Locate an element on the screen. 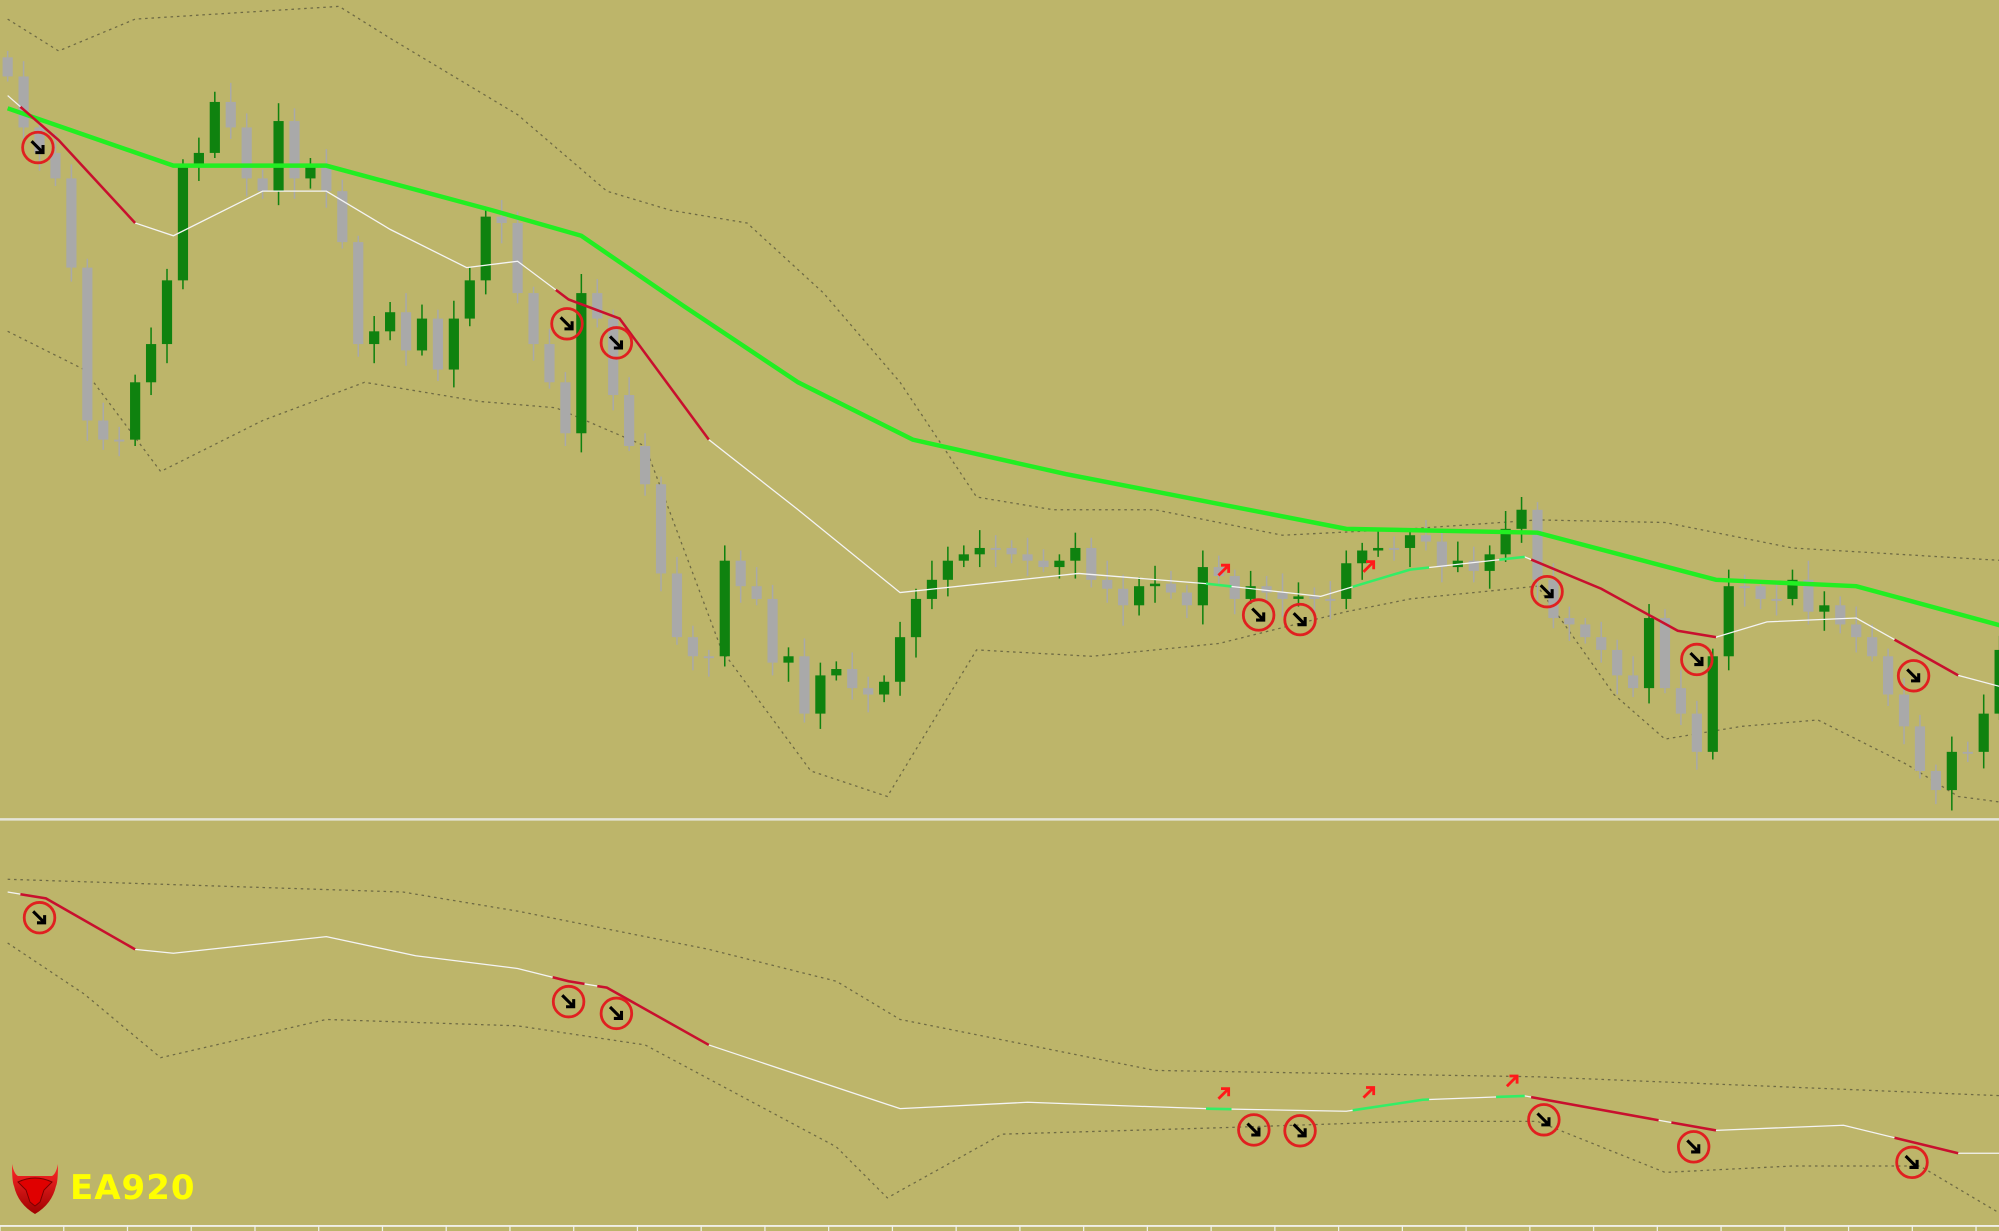 Image resolution: width=1999 pixels, height=1231 pixels. bull-shield-icon is located at coordinates (35, 1189).